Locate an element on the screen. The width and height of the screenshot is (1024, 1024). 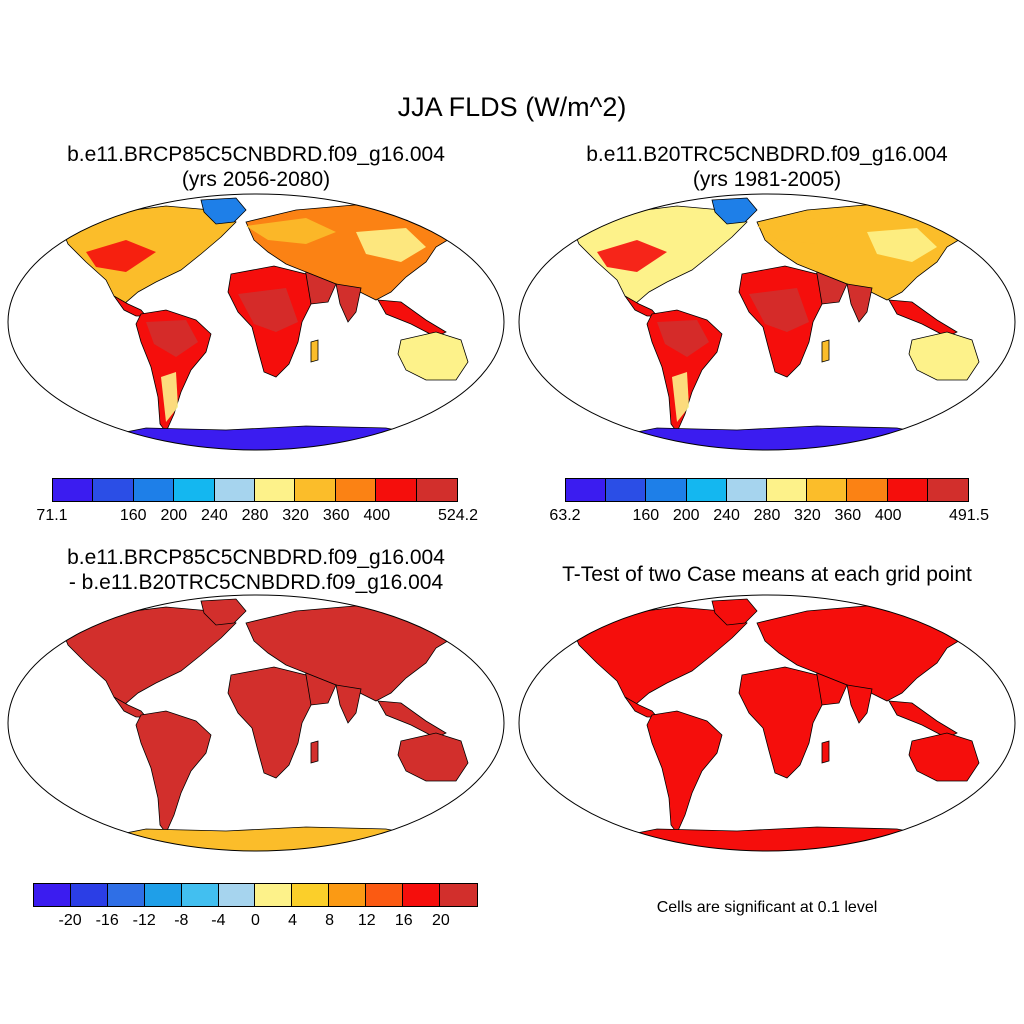
figure-title: JJA FLDS (W/m^2) is located at coordinates (512, 107).